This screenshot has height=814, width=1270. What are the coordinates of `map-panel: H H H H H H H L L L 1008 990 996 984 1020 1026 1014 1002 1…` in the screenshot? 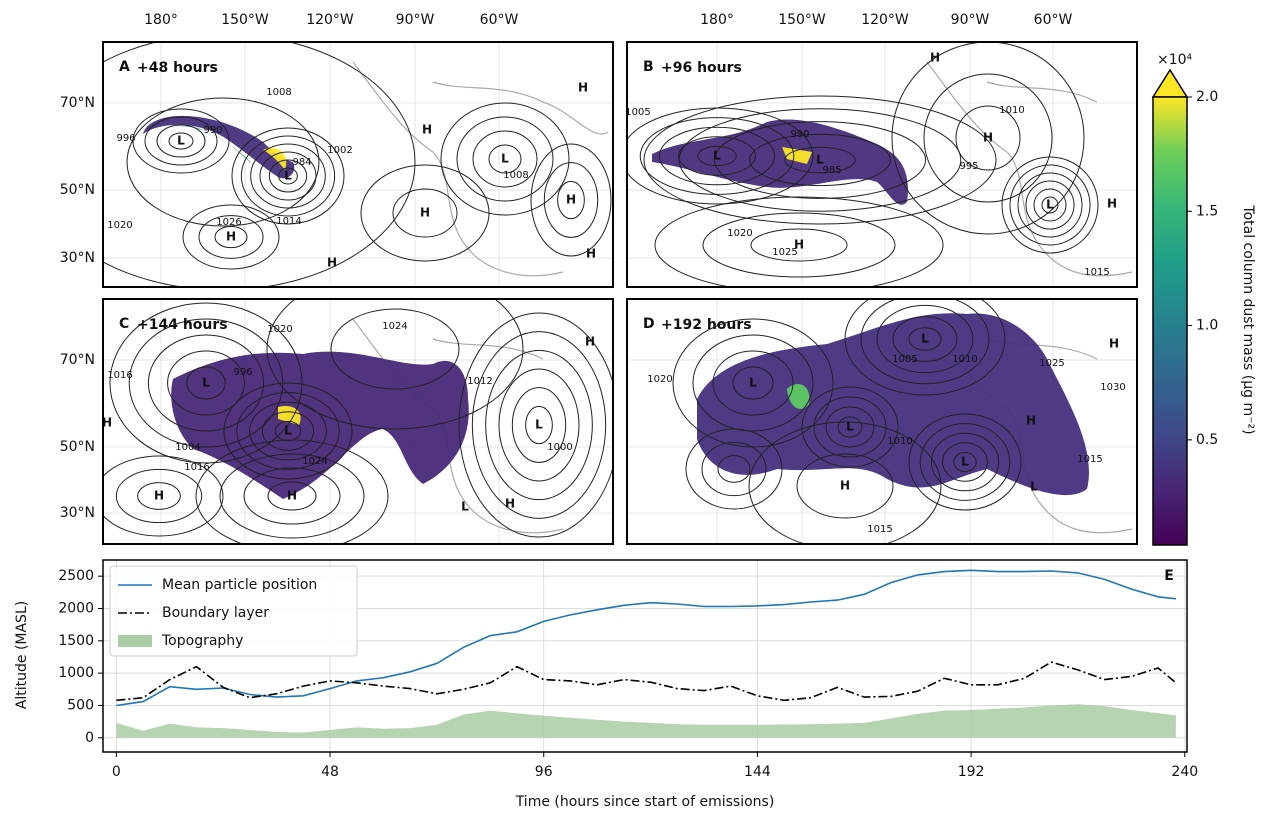 It's located at (337, 150).